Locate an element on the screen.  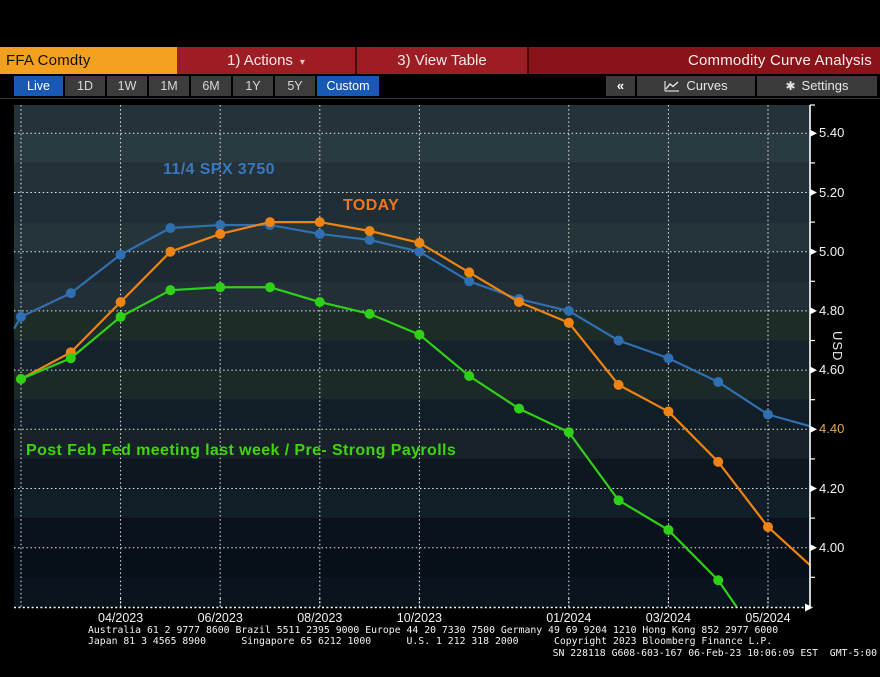
collapse-panel-button: « is located at coordinates (620, 86).